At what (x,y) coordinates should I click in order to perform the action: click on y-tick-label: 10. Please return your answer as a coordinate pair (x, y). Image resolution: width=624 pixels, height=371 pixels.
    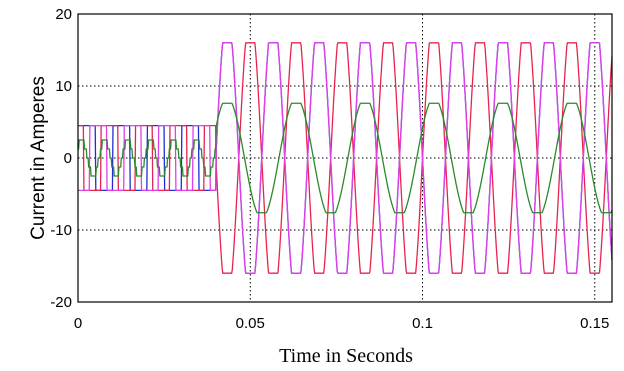
    Looking at the image, I should click on (63, 86).